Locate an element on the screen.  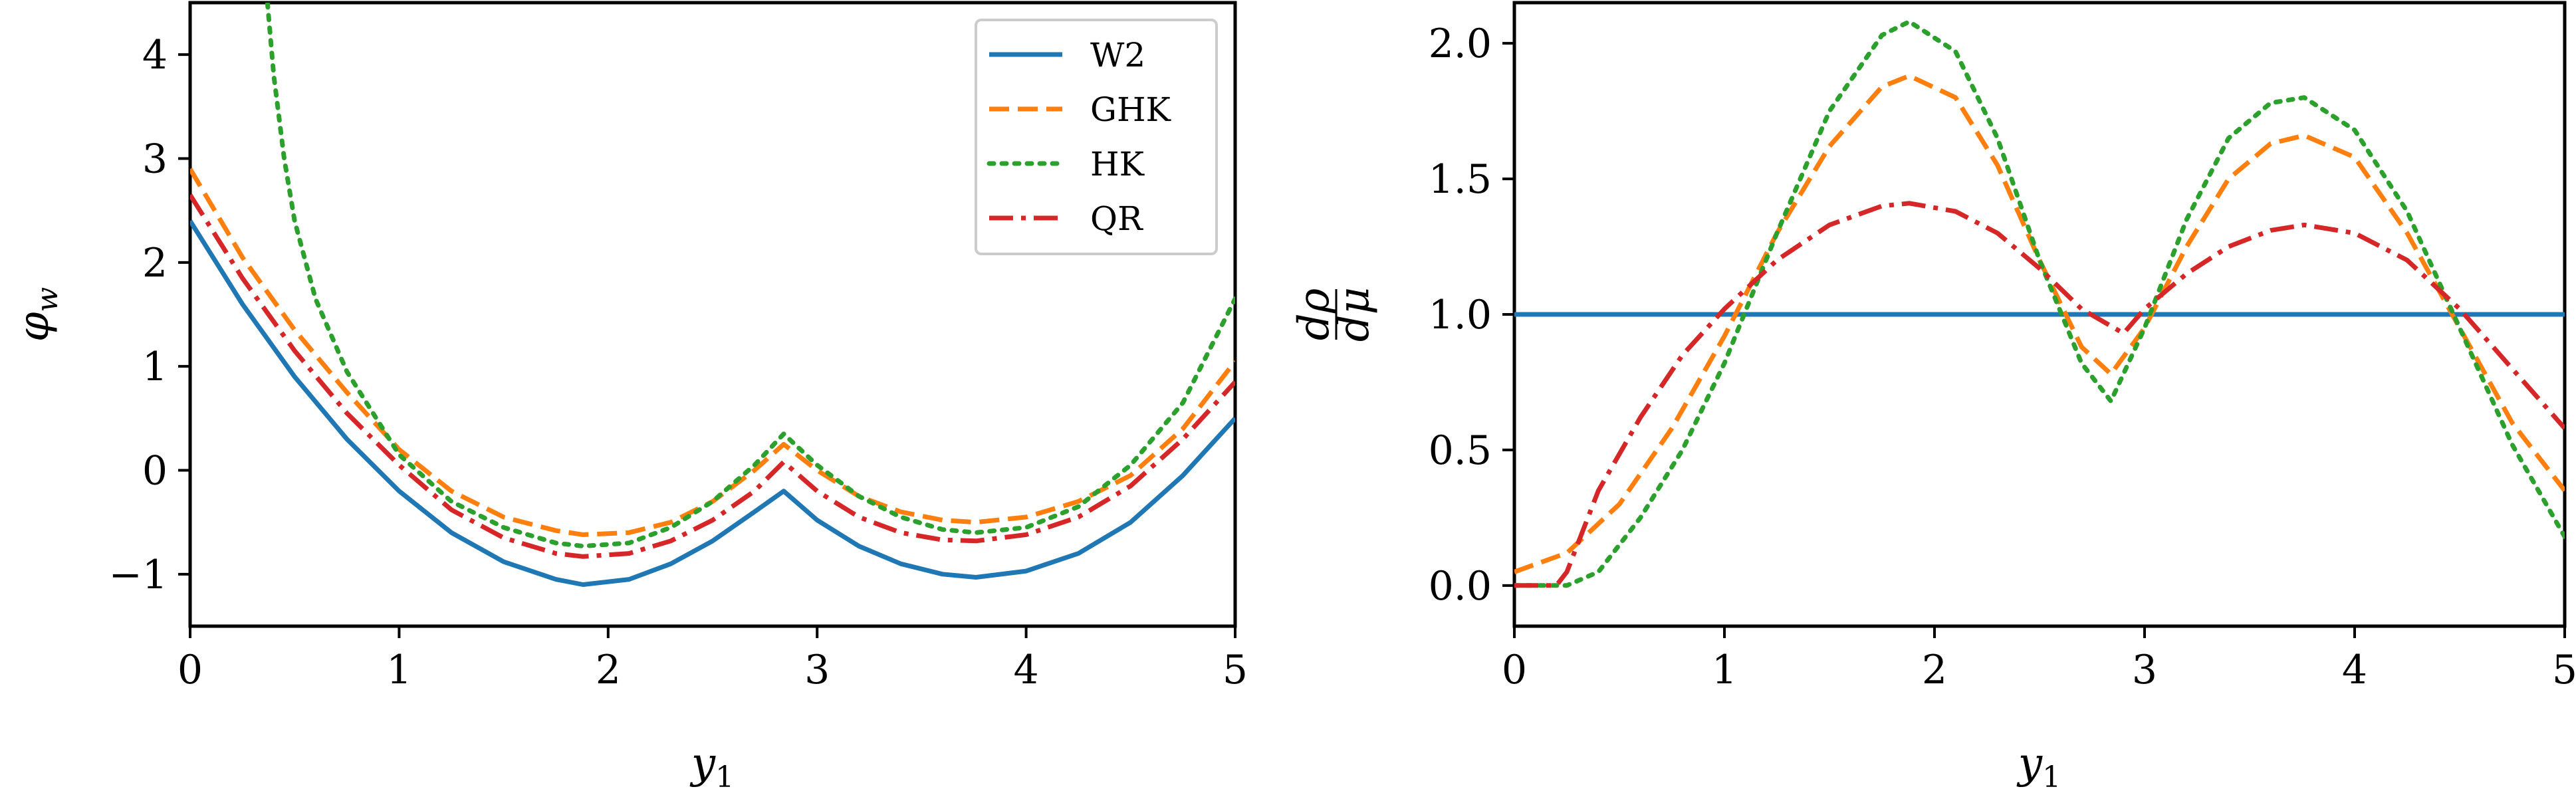
y-tick-label: 3 is located at coordinates (155, 159).